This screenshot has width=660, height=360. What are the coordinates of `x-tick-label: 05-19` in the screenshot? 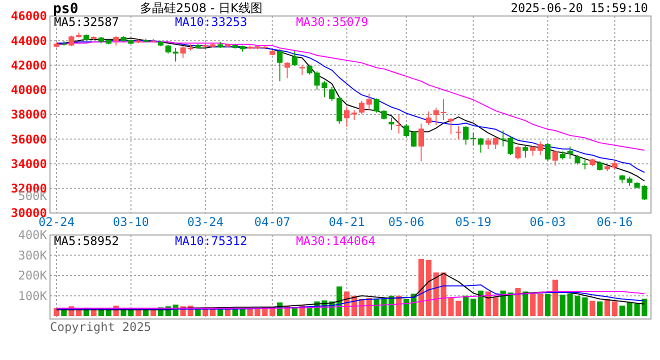 It's located at (473, 222).